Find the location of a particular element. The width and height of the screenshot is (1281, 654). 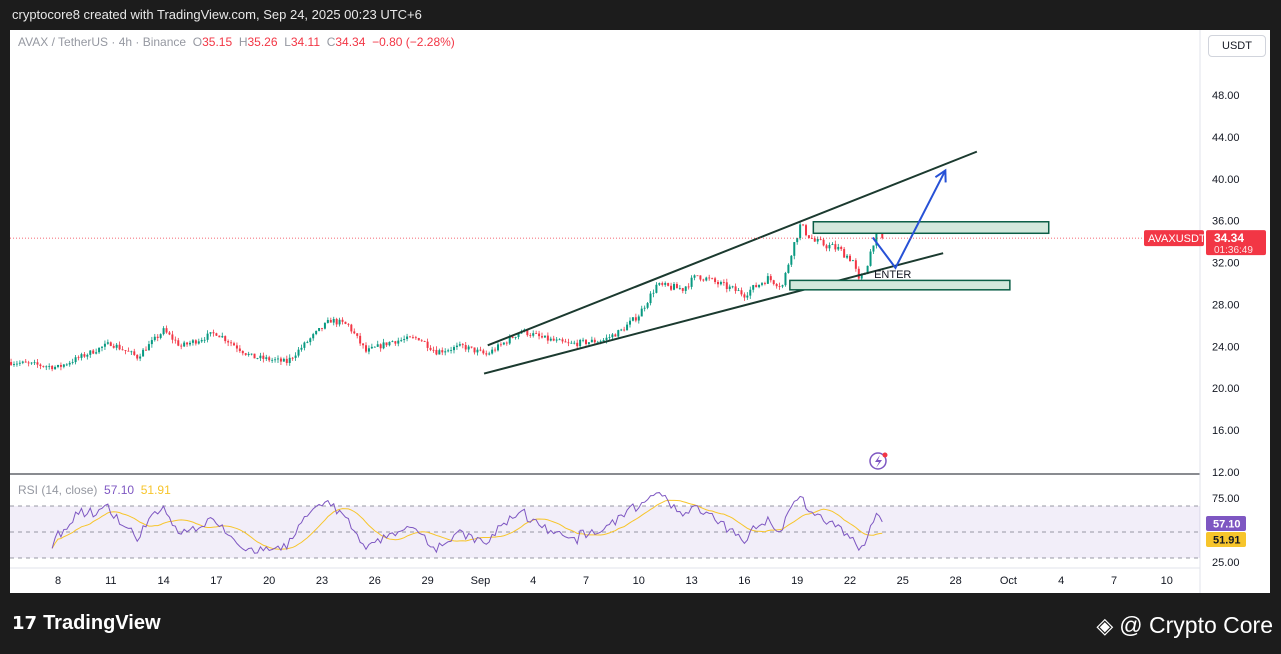

currency-button: USDT is located at coordinates (1237, 46).